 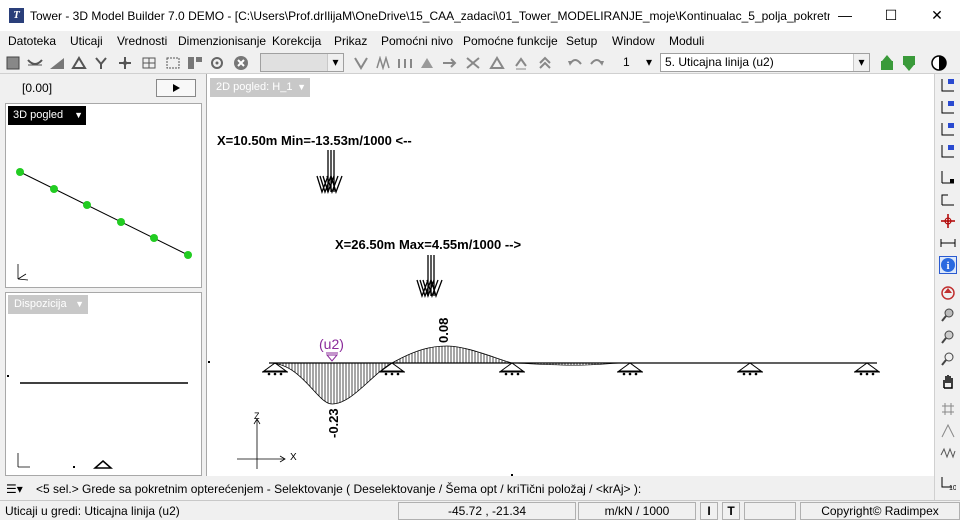 What do you see at coordinates (14, 489) in the screenshot?
I see `command-menu-icon: ☰▾` at bounding box center [14, 489].